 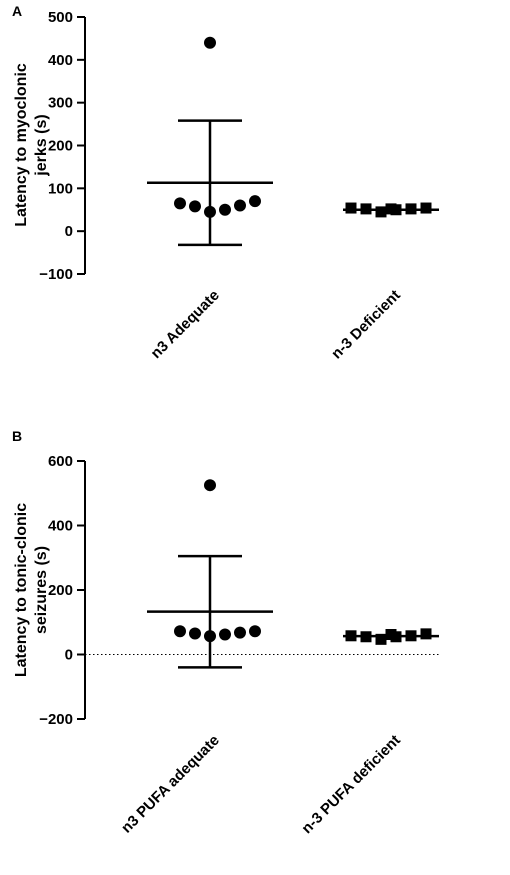 What do you see at coordinates (60, 103) in the screenshot?
I see `y-tick-label: 300` at bounding box center [60, 103].